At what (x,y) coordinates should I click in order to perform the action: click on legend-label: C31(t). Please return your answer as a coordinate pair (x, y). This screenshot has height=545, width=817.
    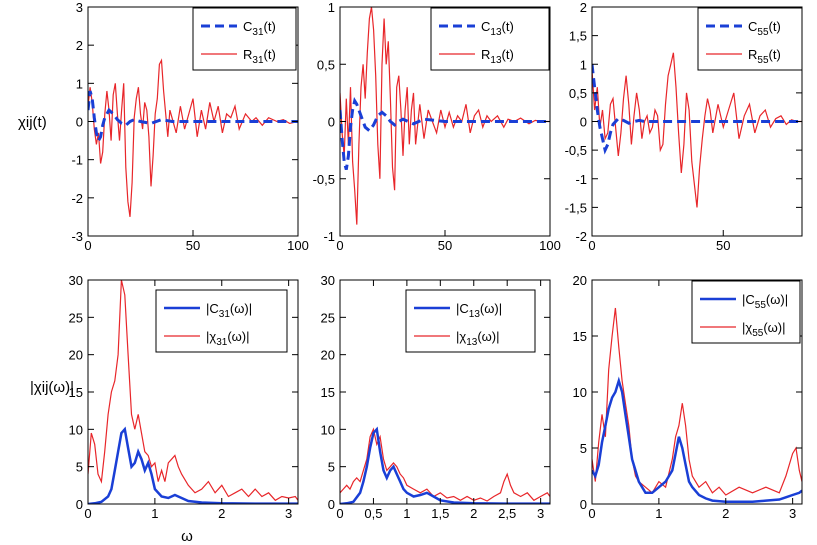
    Looking at the image, I should click on (259, 28).